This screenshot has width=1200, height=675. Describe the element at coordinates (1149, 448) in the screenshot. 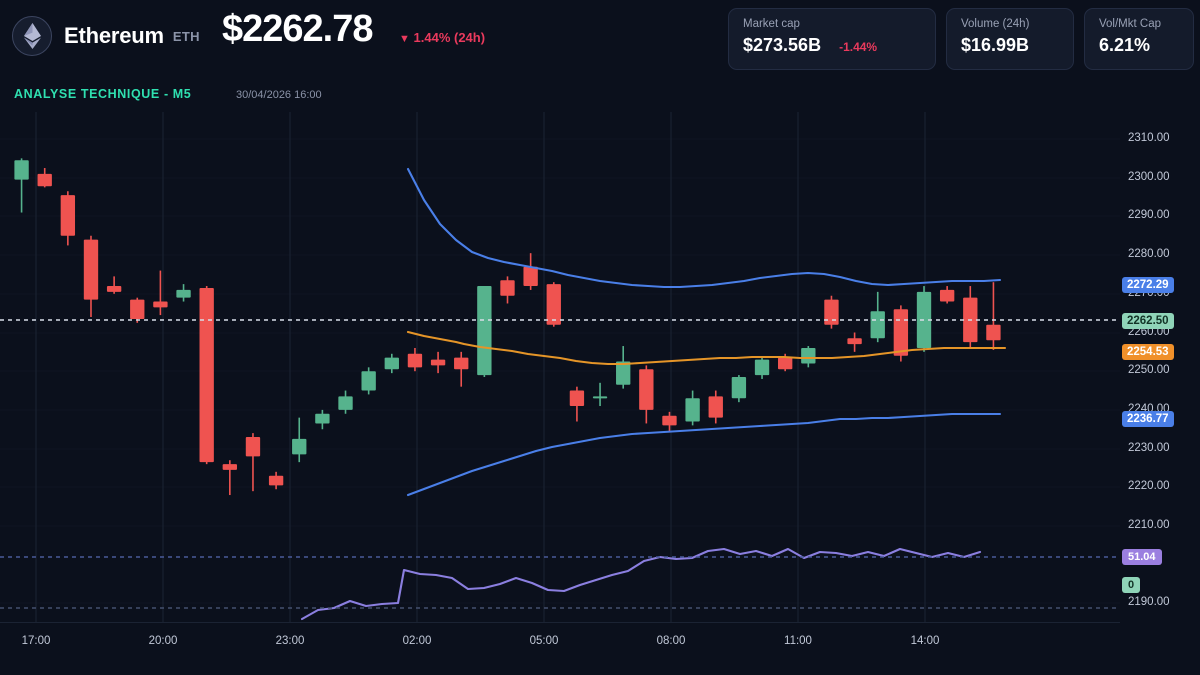

I see `price-tick-label: 2230.00` at that location.